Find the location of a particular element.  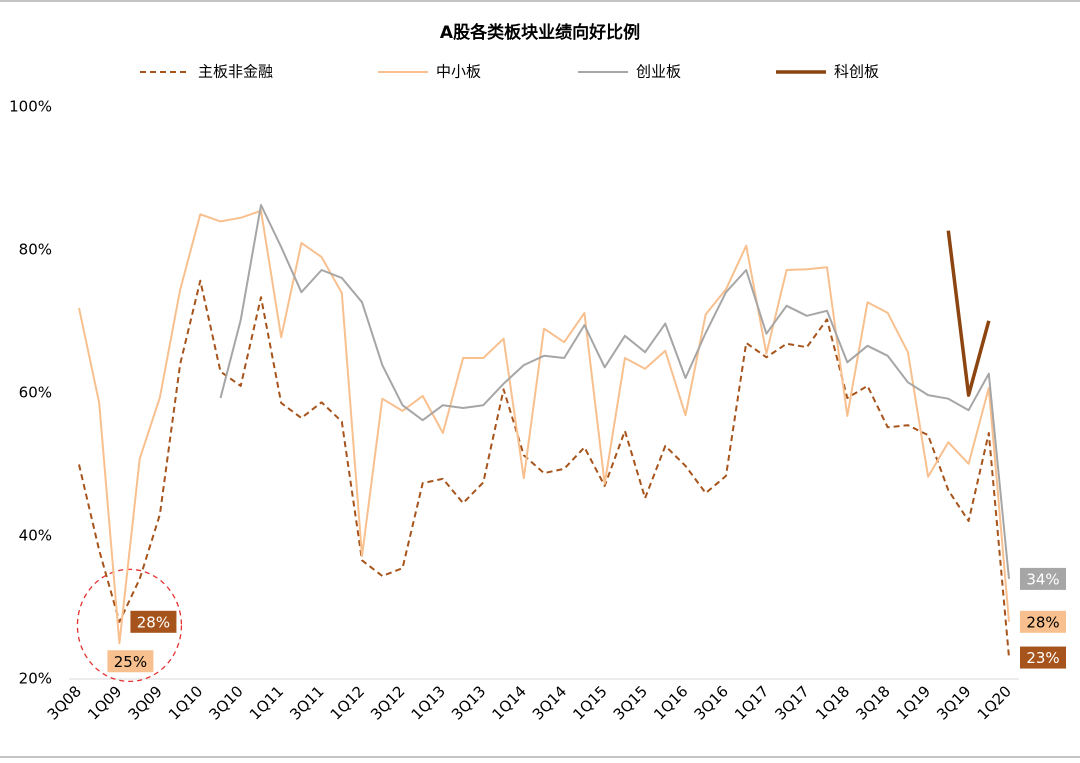

x-tick-label: 1Q18 is located at coordinates (832, 702).